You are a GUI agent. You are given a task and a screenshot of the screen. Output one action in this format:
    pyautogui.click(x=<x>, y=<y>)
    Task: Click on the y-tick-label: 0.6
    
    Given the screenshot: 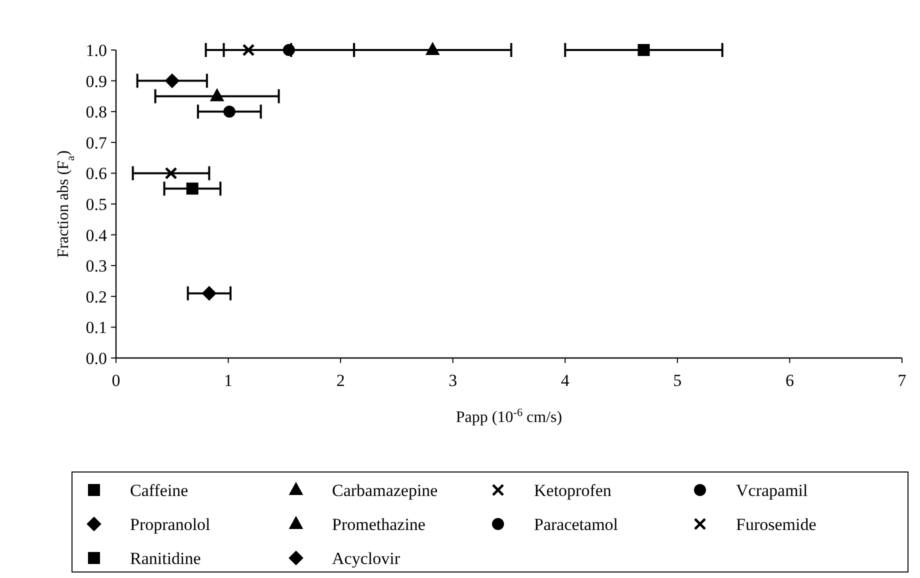 What is the action you would take?
    pyautogui.click(x=96, y=174)
    